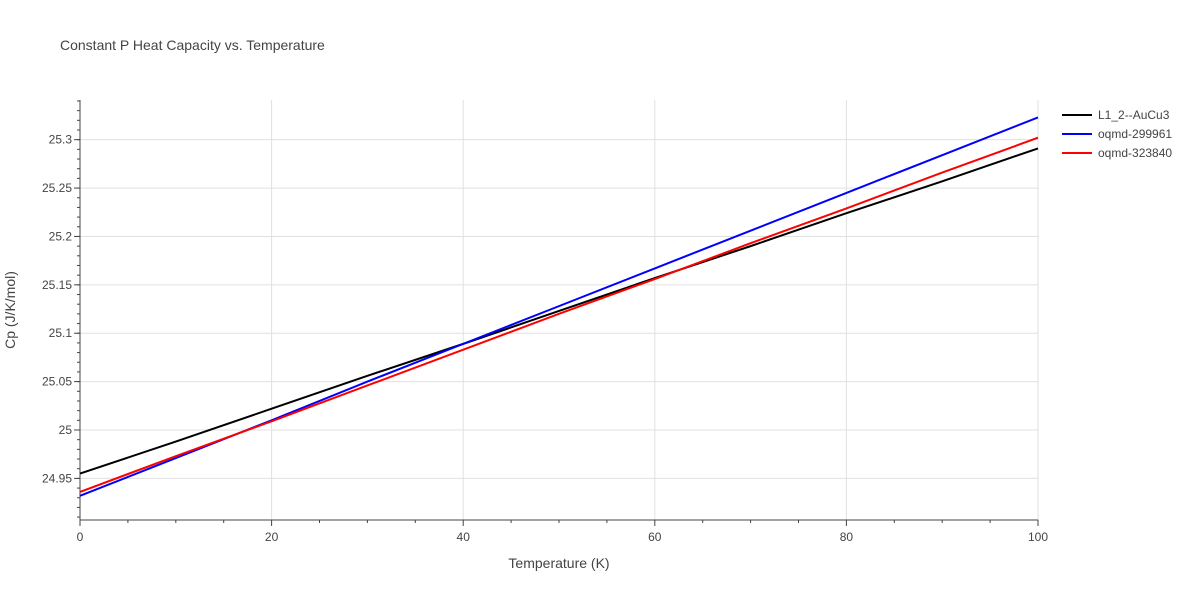 The image size is (1200, 600). I want to click on y-tick-label: 25, so click(66, 430).